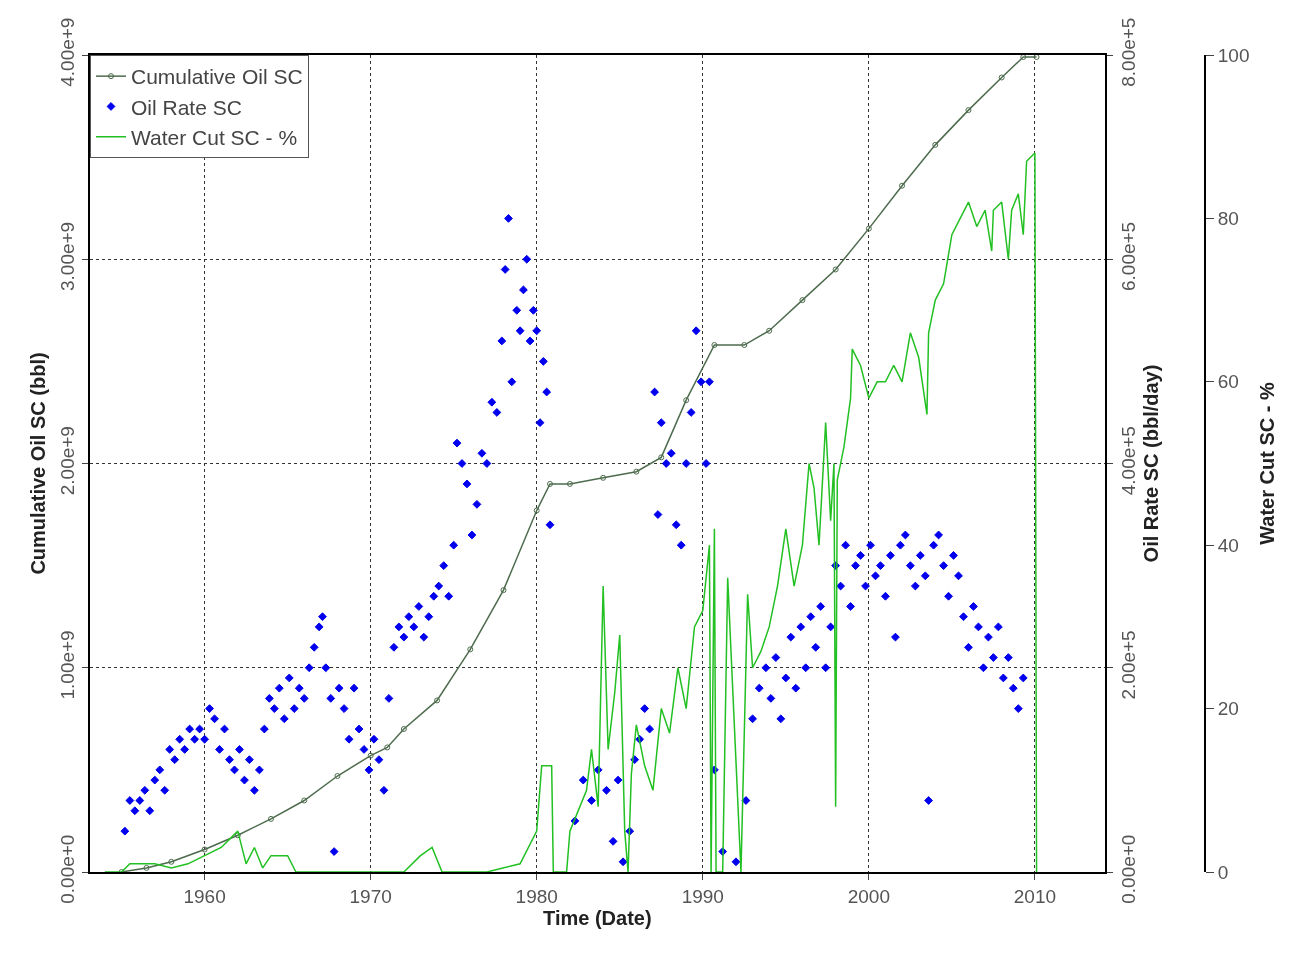 The height and width of the screenshot is (955, 1295). Describe the element at coordinates (1129, 665) in the screenshot. I see `y2-tick-label: 2.00e+5` at that location.